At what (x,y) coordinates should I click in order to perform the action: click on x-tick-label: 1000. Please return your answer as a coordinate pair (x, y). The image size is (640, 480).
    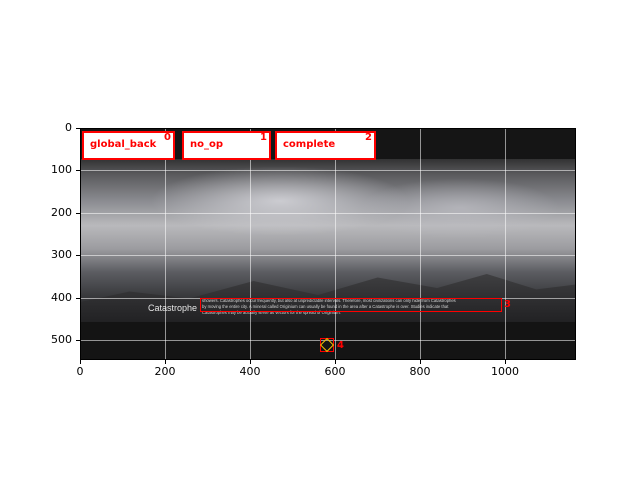
    Looking at the image, I should click on (505, 371).